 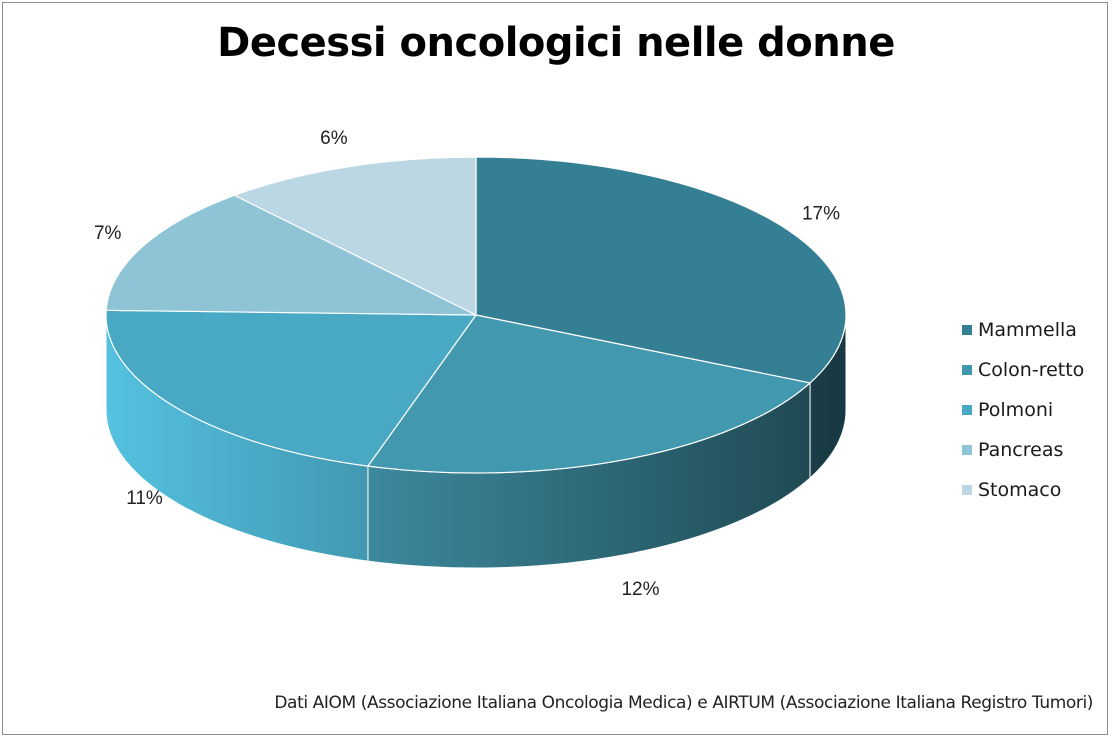 I want to click on data-label-pancreas: 7%, so click(x=108, y=233).